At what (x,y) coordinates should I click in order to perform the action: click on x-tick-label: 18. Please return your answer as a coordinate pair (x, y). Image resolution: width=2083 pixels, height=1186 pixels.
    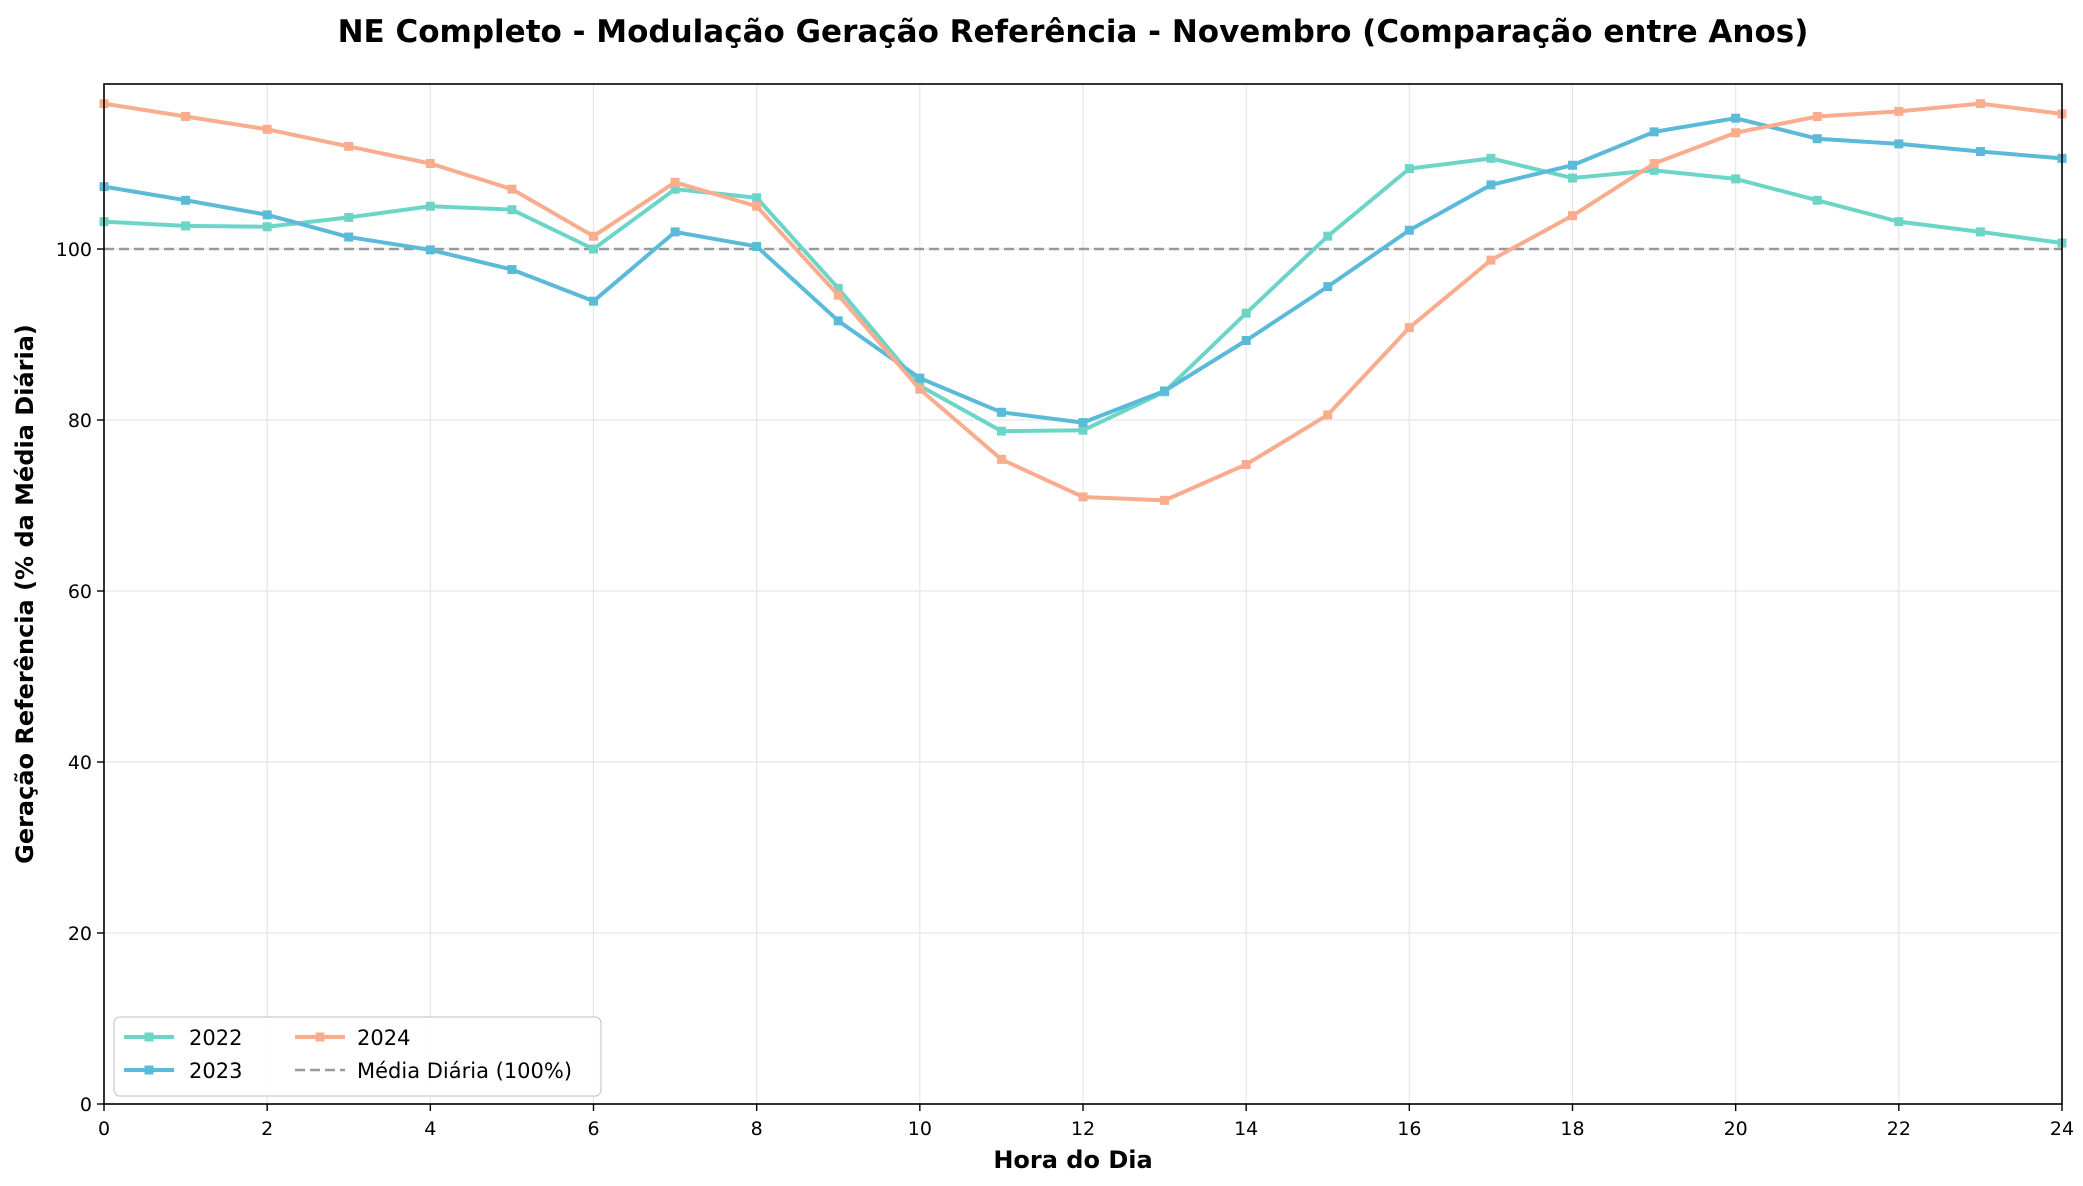
    Looking at the image, I should click on (1572, 1129).